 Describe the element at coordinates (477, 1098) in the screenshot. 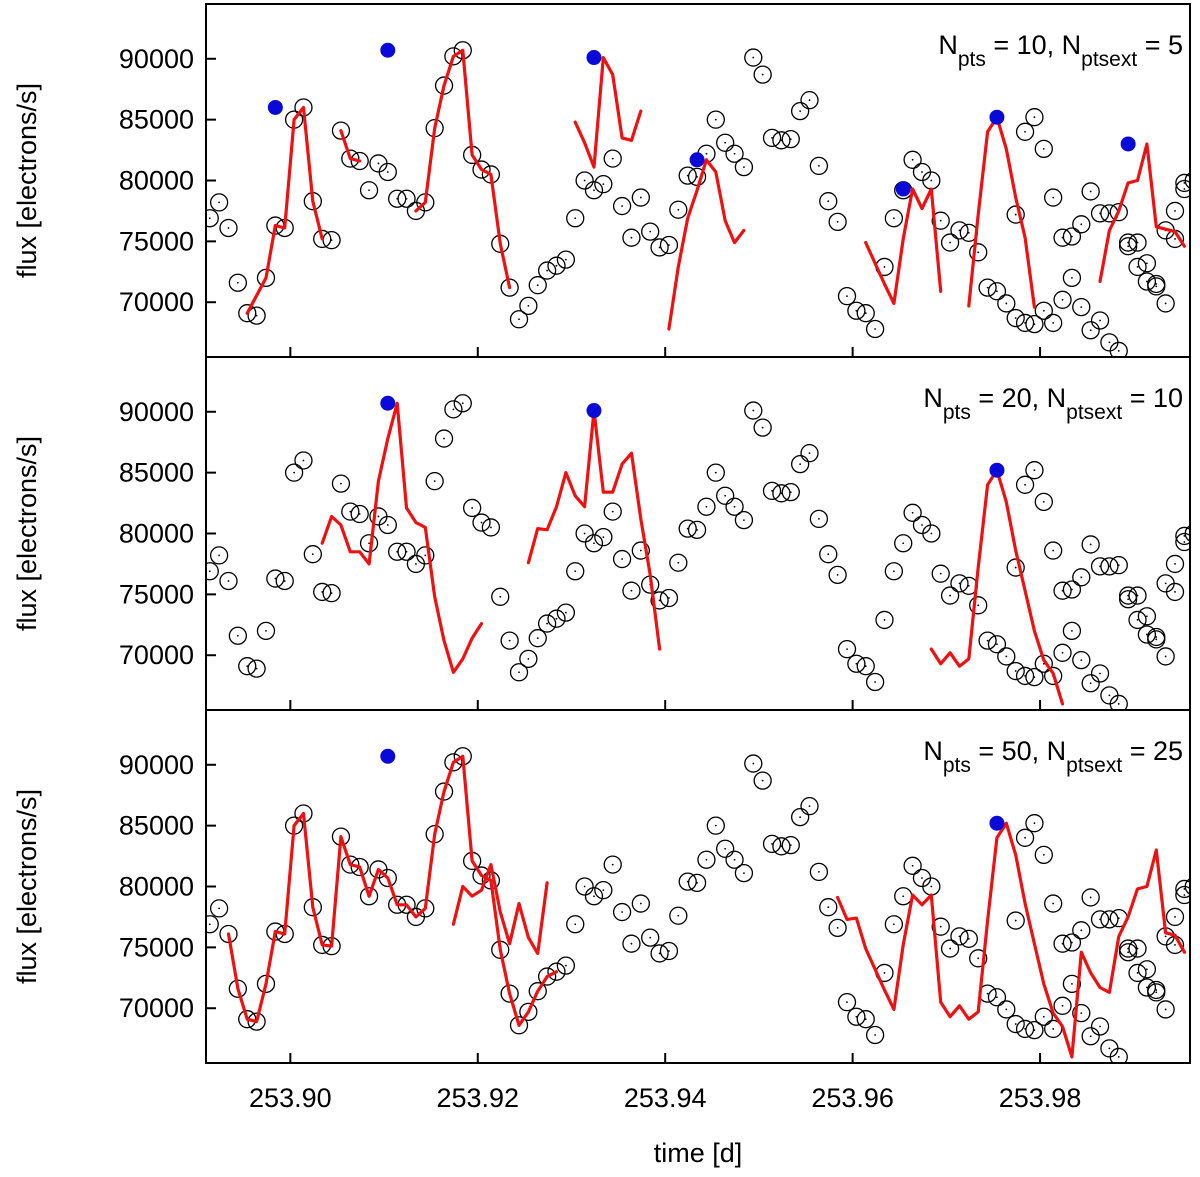

I see `x-tick-label: 253.92` at that location.